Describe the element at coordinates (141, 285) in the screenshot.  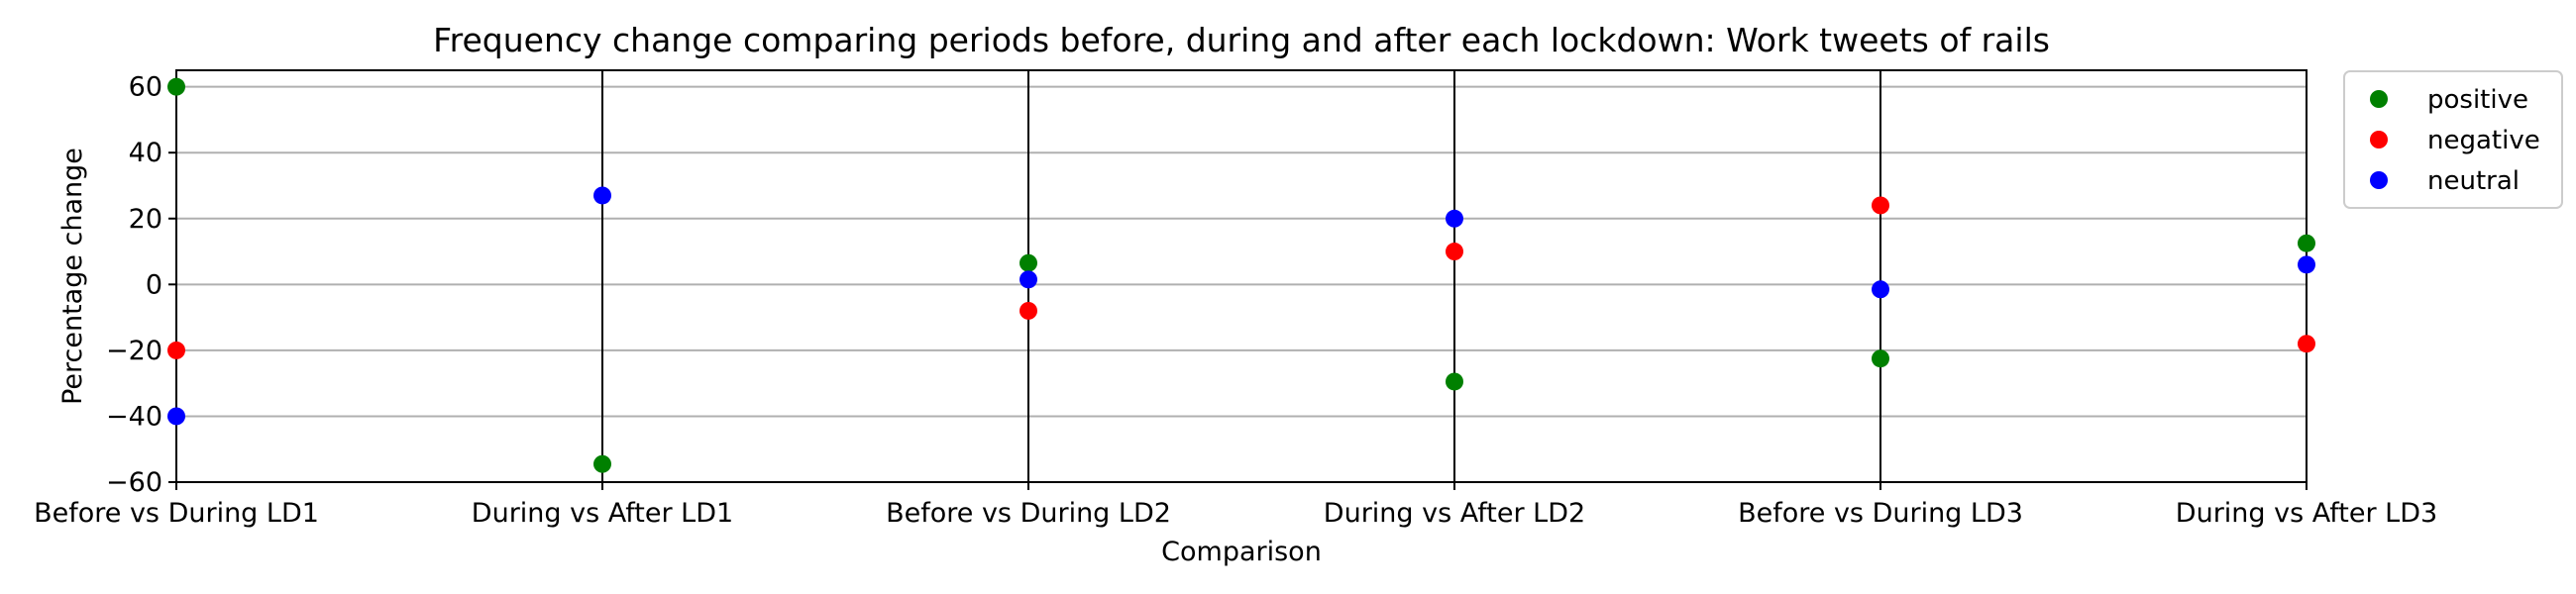
I see `y-axis-ticks: −60 −40 −20 0 20 40 60` at that location.